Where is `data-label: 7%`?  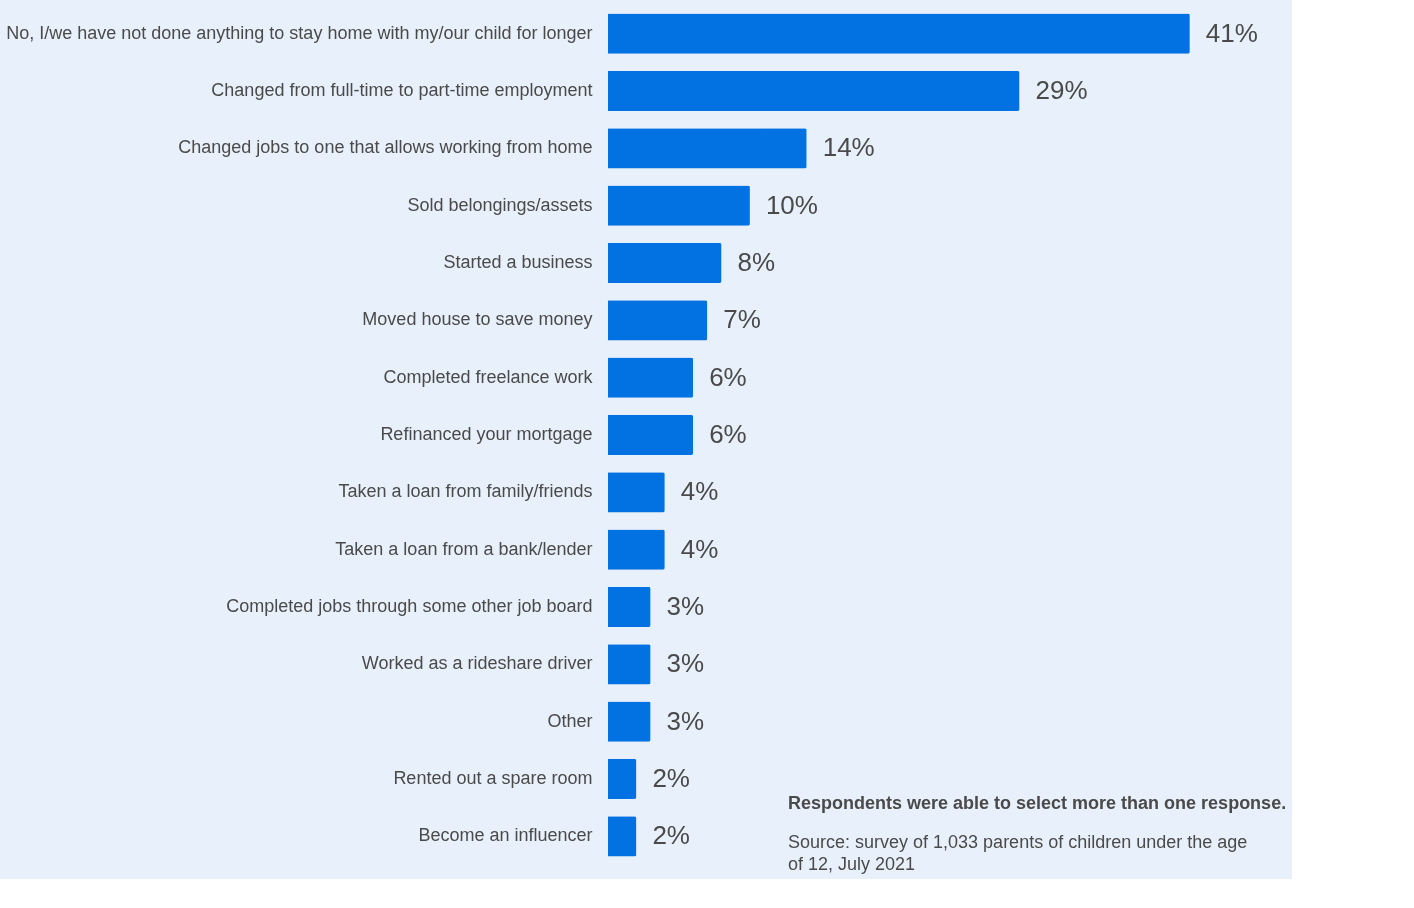
data-label: 7% is located at coordinates (742, 319).